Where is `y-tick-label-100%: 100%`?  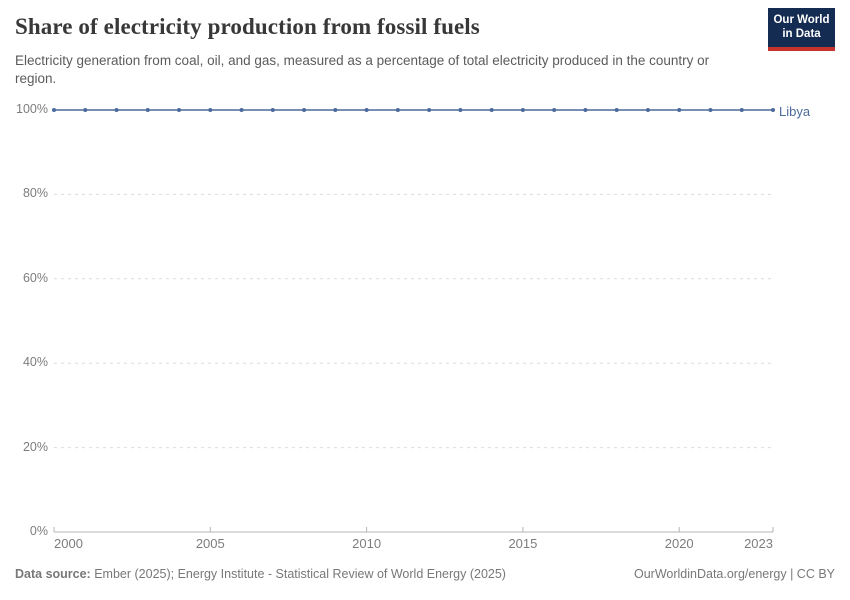 y-tick-label-100%: 100% is located at coordinates (32, 109).